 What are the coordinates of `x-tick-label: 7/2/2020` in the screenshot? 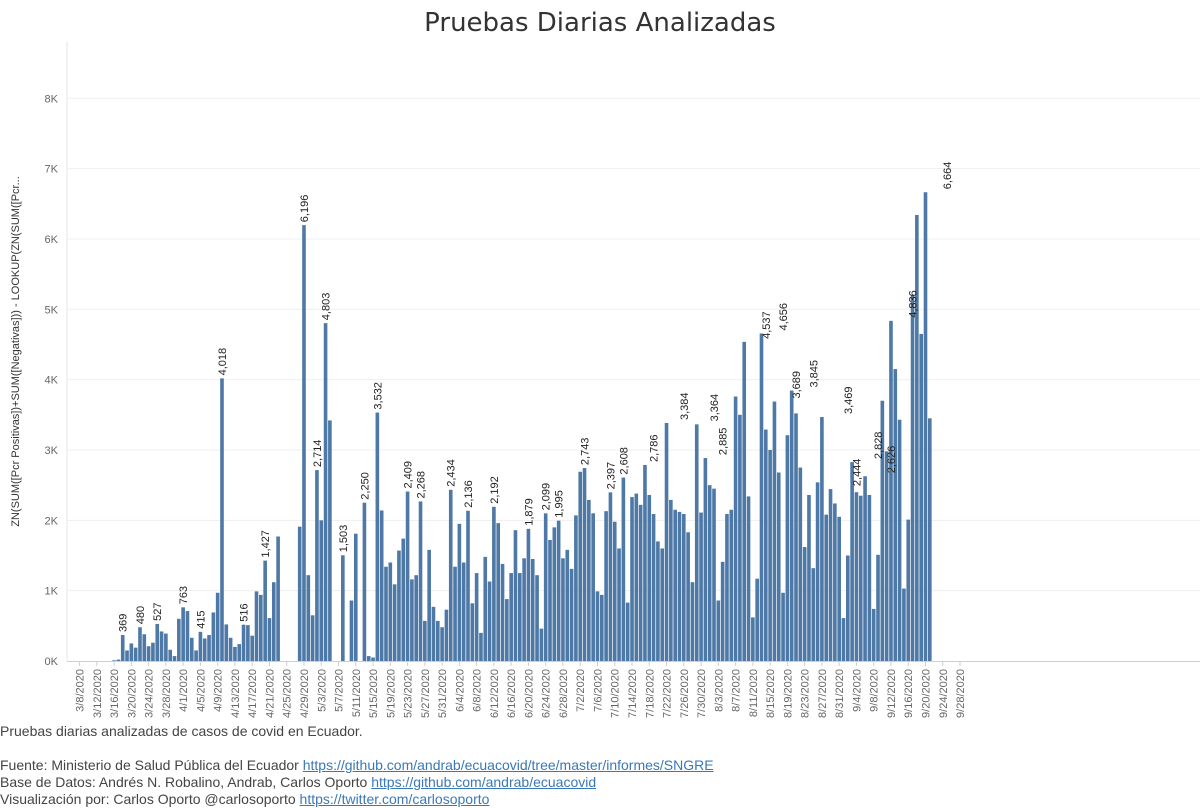 It's located at (581, 690).